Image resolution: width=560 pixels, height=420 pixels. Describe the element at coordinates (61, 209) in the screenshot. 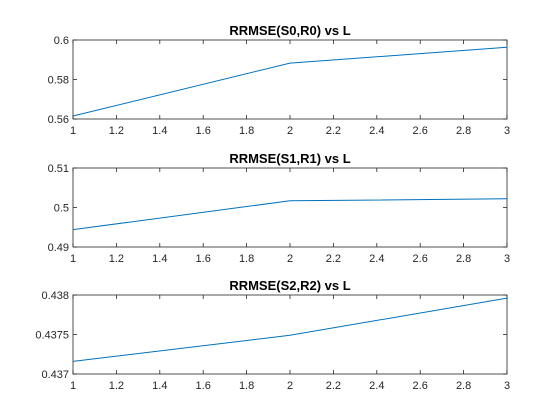

I see `y-tick-label: 0.5` at that location.